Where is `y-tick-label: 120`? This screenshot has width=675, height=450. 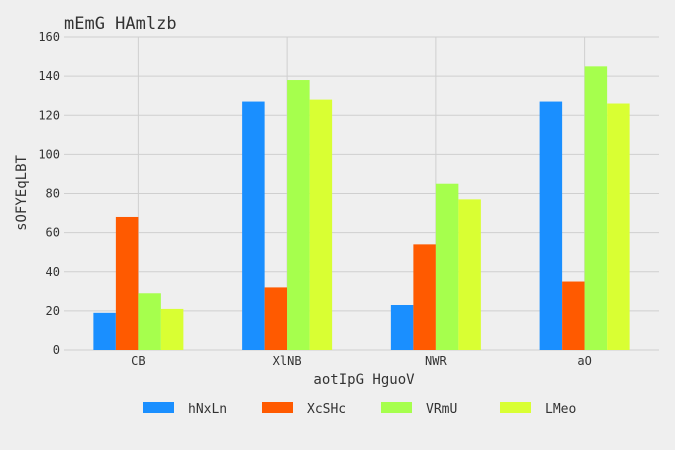
y-tick-label: 120 is located at coordinates (49, 115).